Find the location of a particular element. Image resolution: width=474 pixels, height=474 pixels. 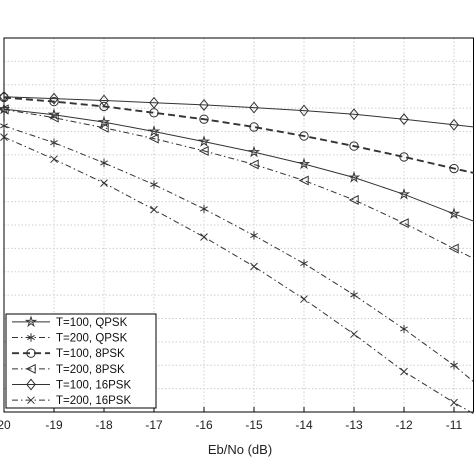

x-tick-label: -19 is located at coordinates (54, 425).